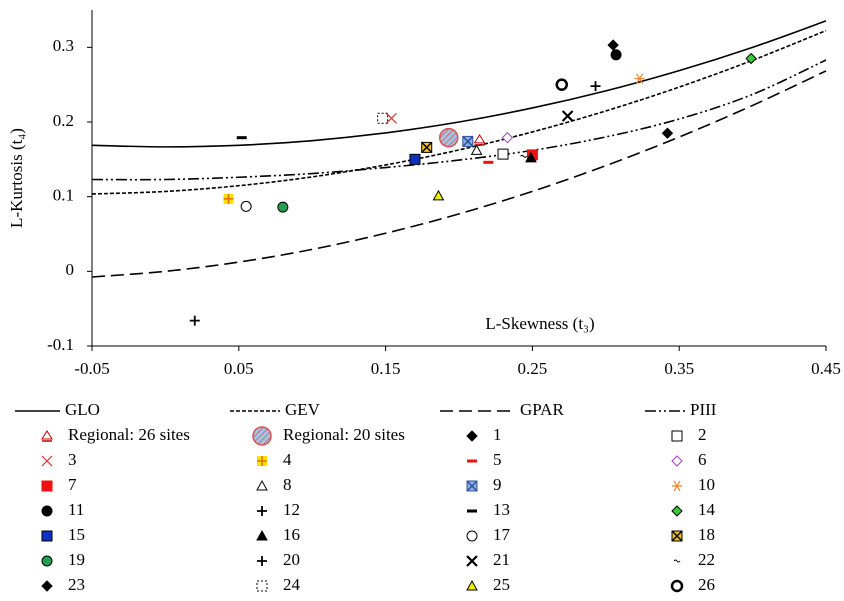  I want to click on legend-label: 19, so click(76, 559).